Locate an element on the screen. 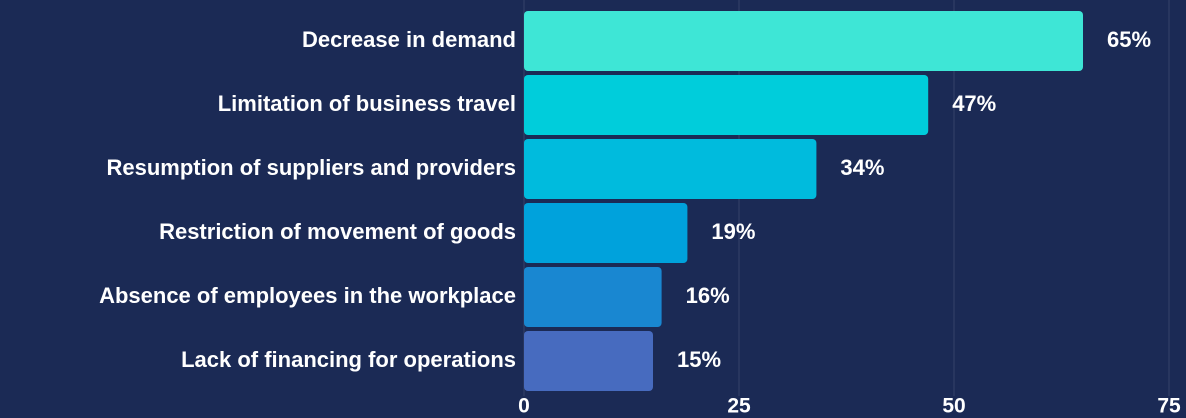 The height and width of the screenshot is (418, 1186). data-label: 15% is located at coordinates (699, 359).